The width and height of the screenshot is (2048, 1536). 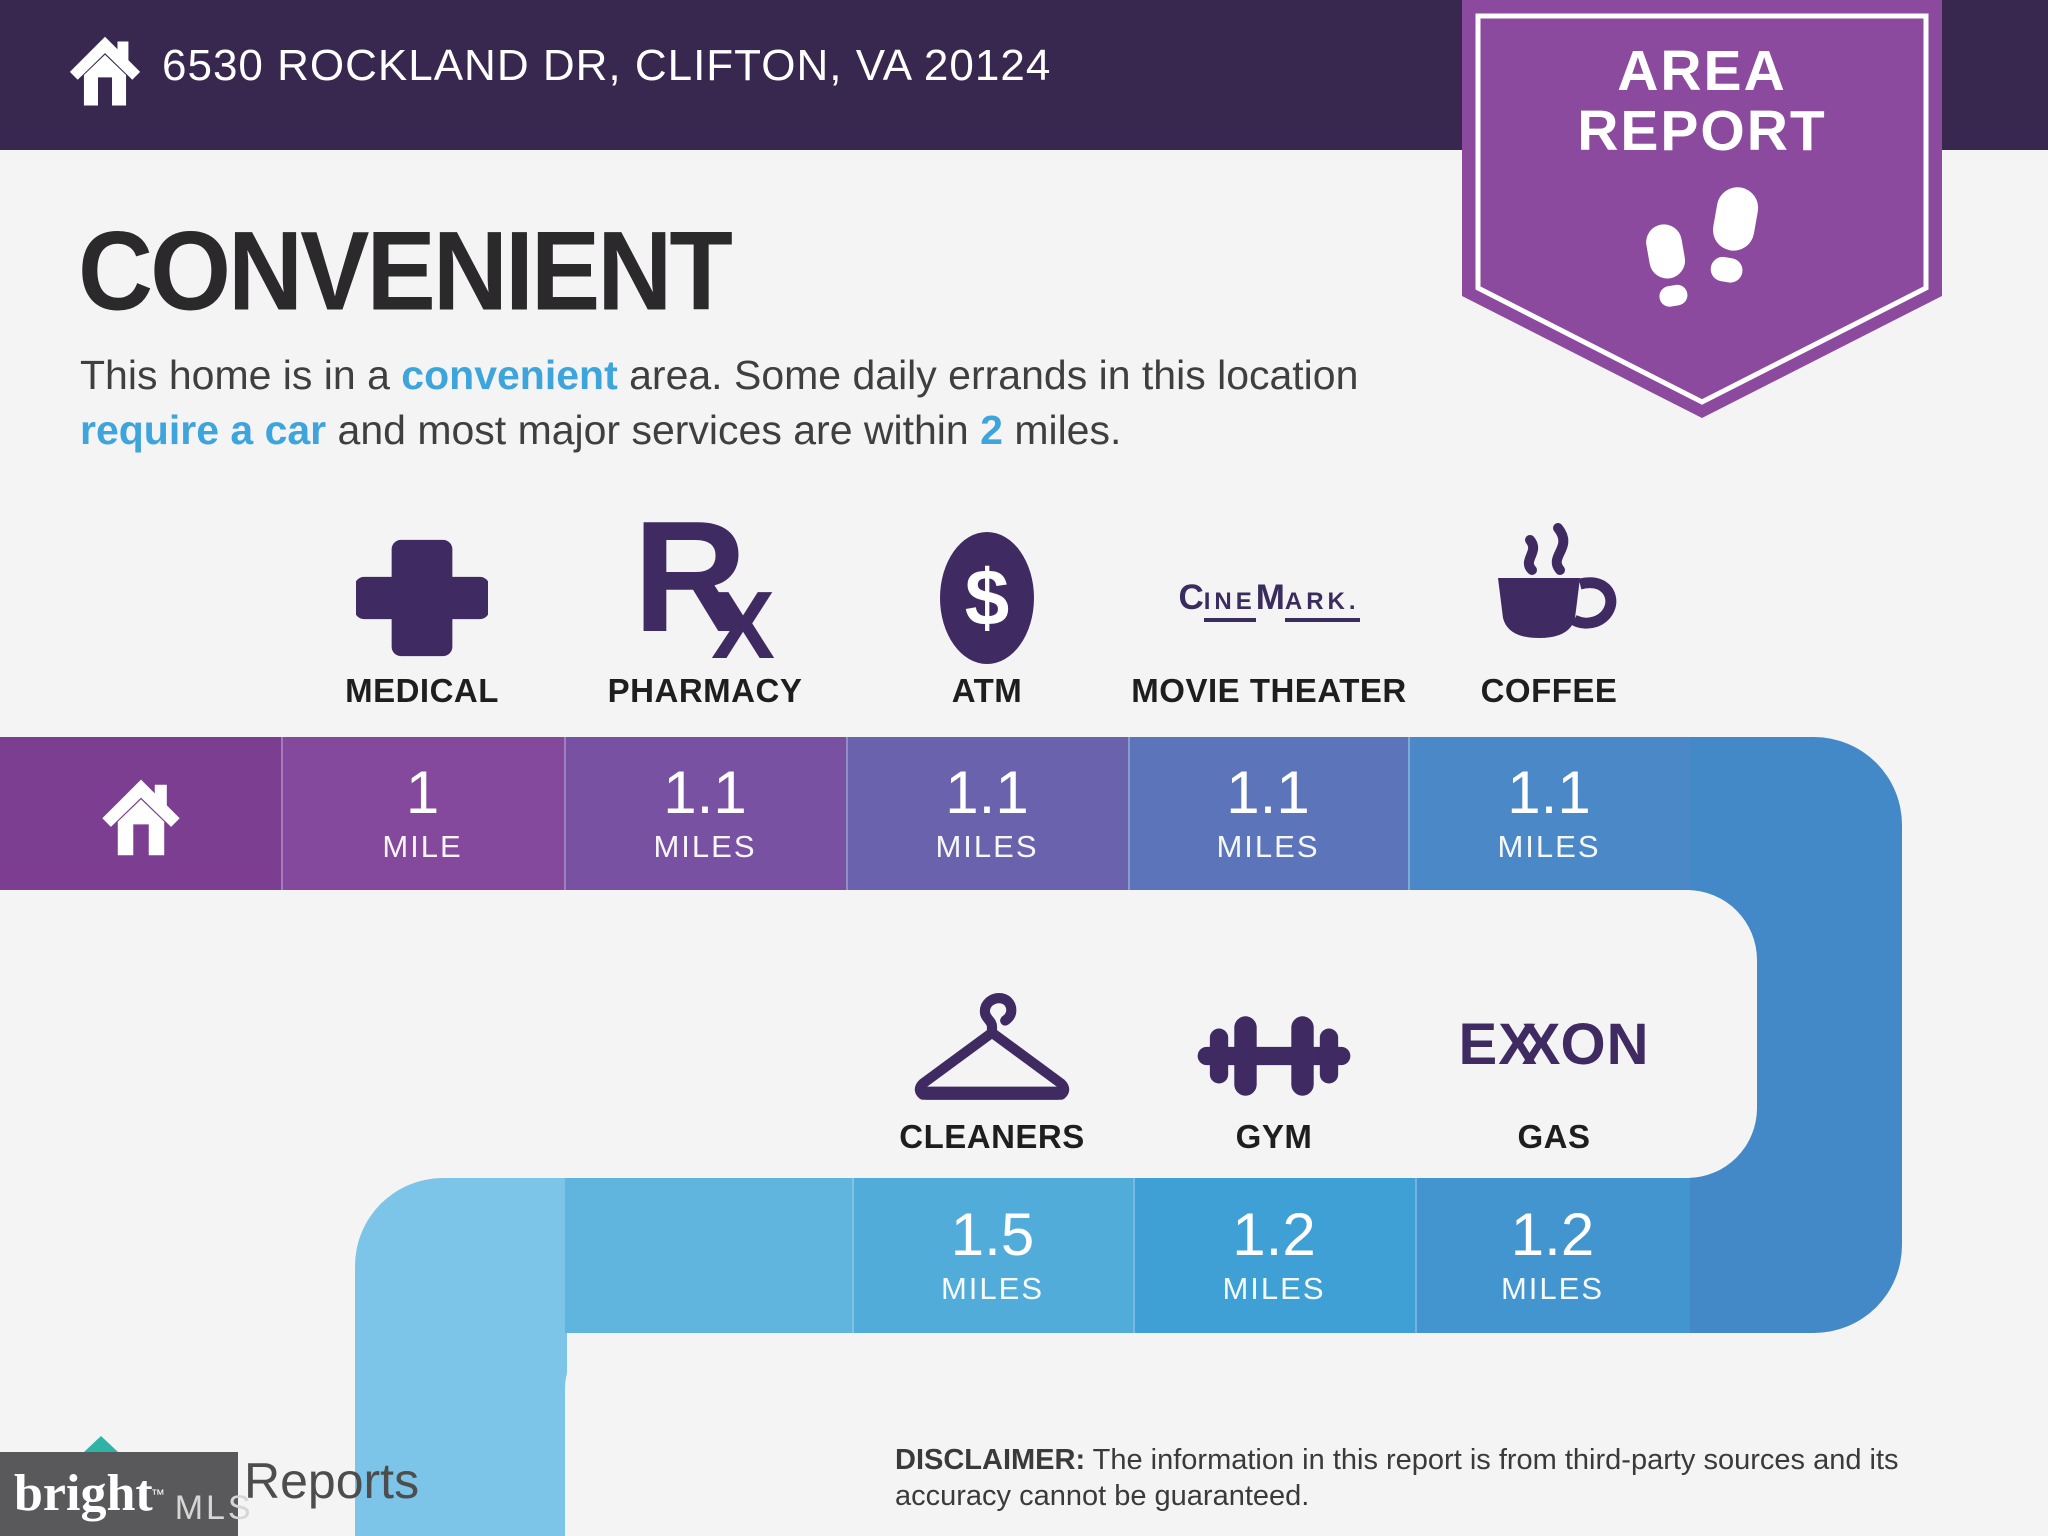 I want to click on brand-bright-text: bright, so click(x=83, y=1493).